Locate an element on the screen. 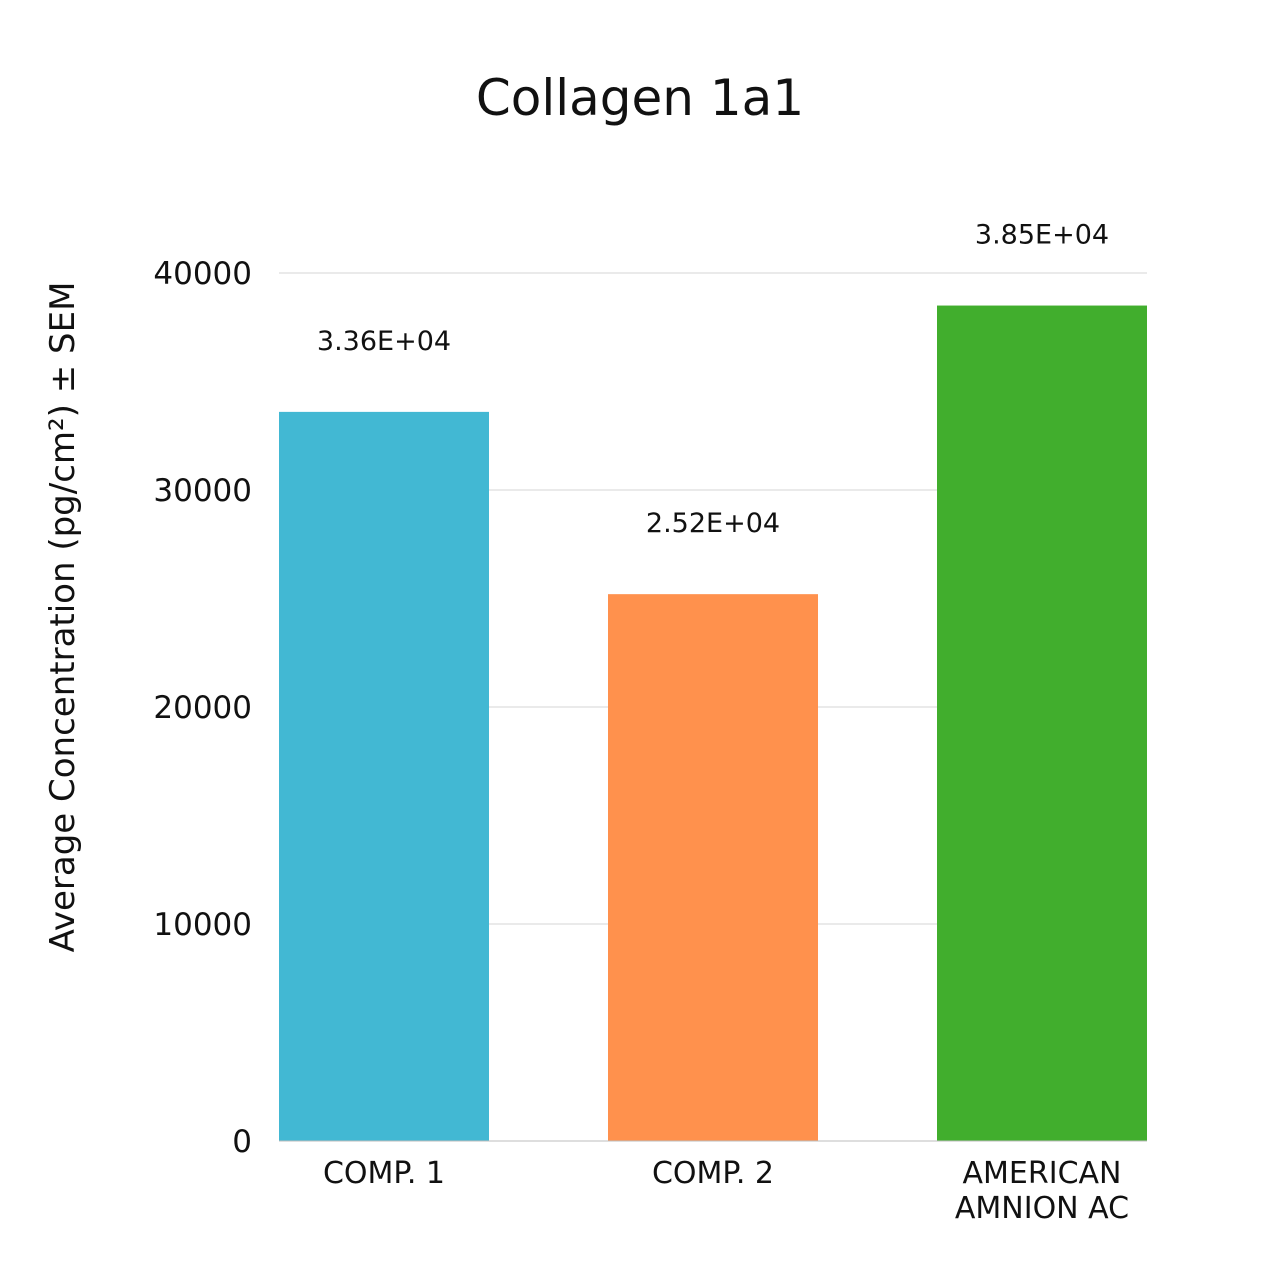 This screenshot has width=1280, height=1280. data-label: 3.36E+04 is located at coordinates (384, 341).